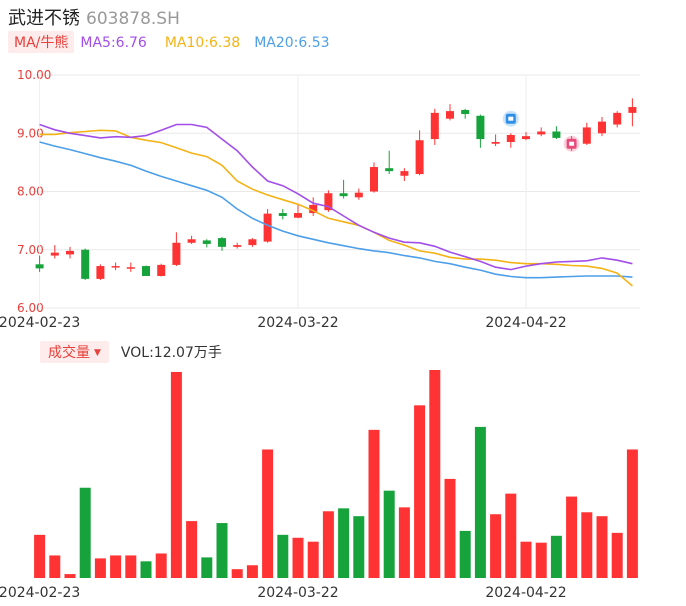  I want to click on pink-marker-icon-glyph, so click(572, 143).